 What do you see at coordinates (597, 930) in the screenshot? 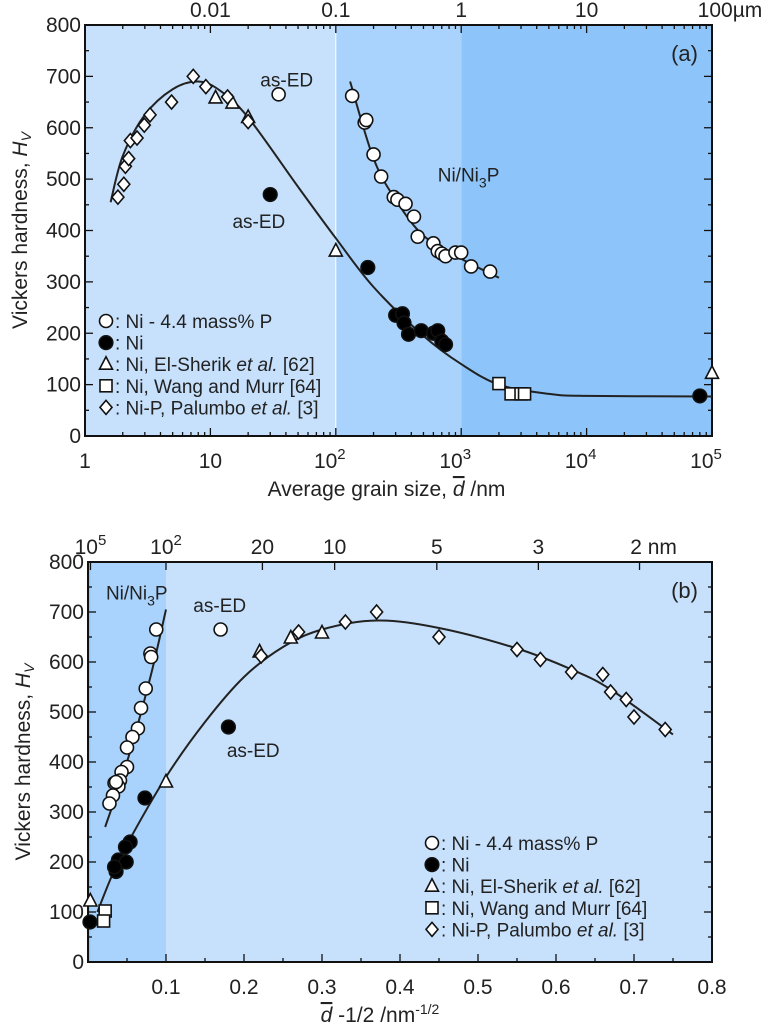
I see `legend-text-italic: et al.` at bounding box center [597, 930].